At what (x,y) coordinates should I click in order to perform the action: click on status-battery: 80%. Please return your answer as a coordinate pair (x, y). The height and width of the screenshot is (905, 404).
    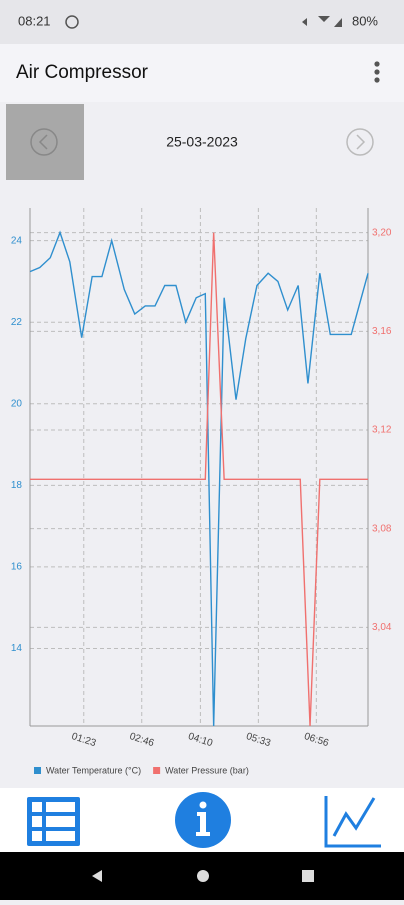
    Looking at the image, I should click on (365, 20).